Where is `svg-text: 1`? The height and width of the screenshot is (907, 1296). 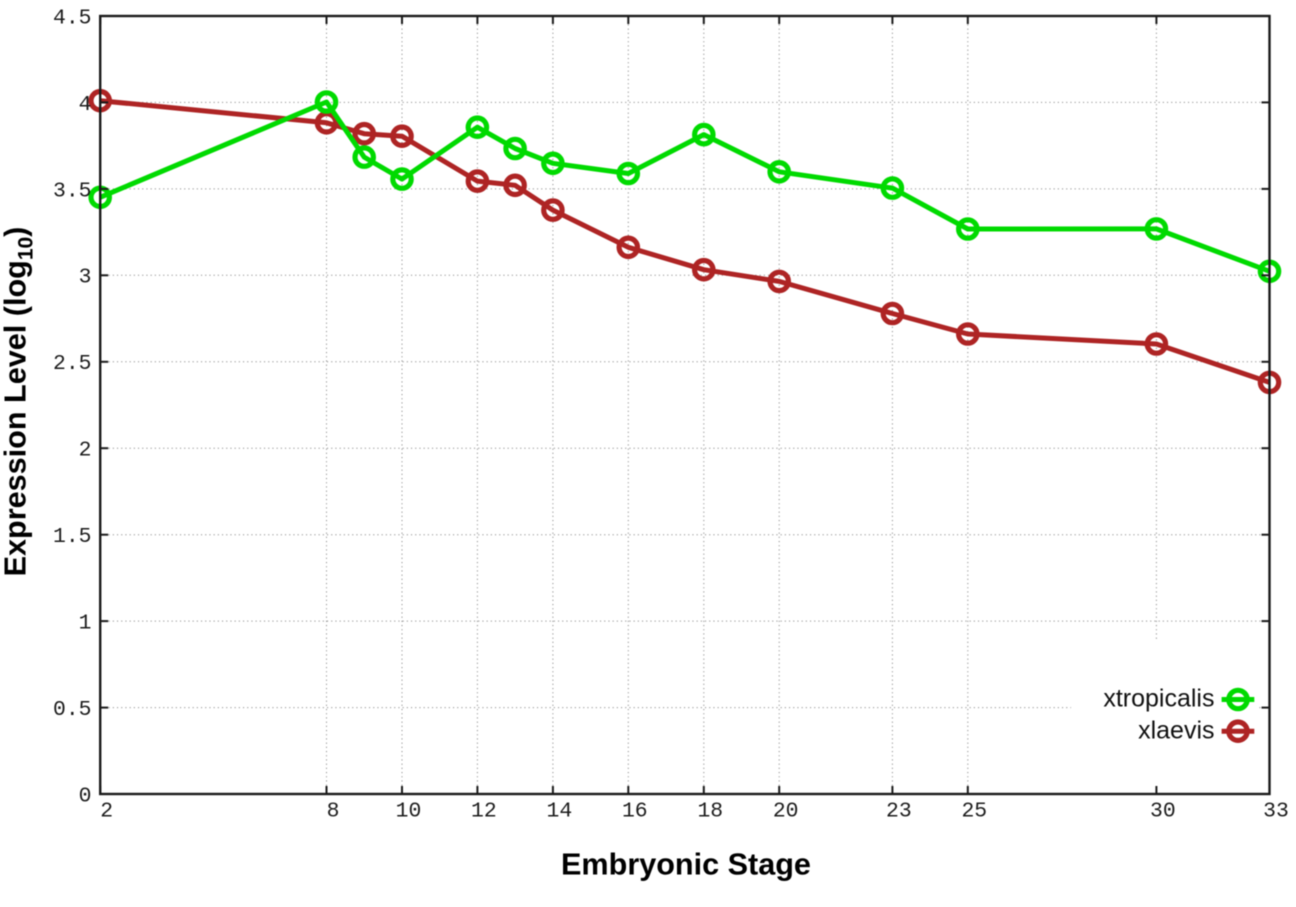 svg-text: 1 is located at coordinates (85, 624).